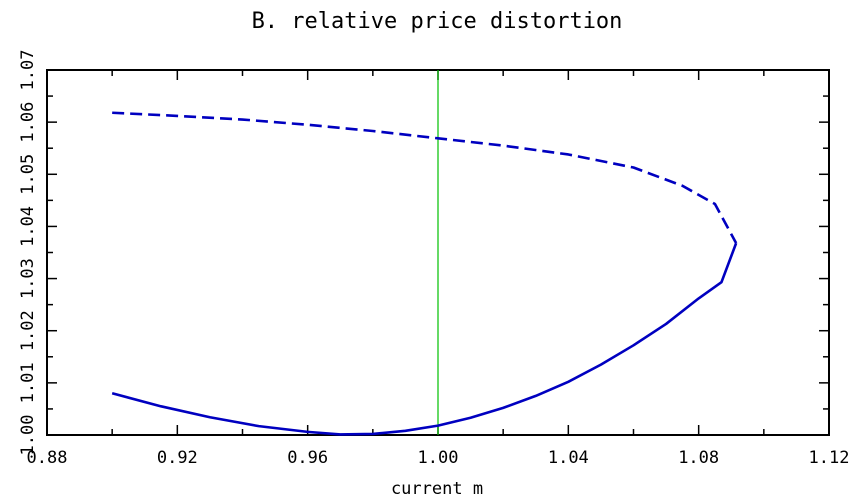 Image resolution: width=851 pixels, height=503 pixels. Describe the element at coordinates (829, 458) in the screenshot. I see `x-tick-label: 1.12` at that location.